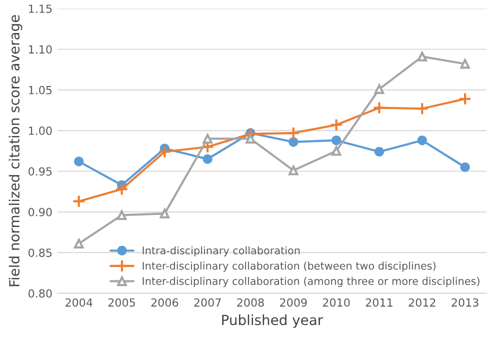 This screenshot has width=499, height=343. What do you see at coordinates (40, 130) in the screenshot?
I see `y-tick-label: 1.00` at bounding box center [40, 130].